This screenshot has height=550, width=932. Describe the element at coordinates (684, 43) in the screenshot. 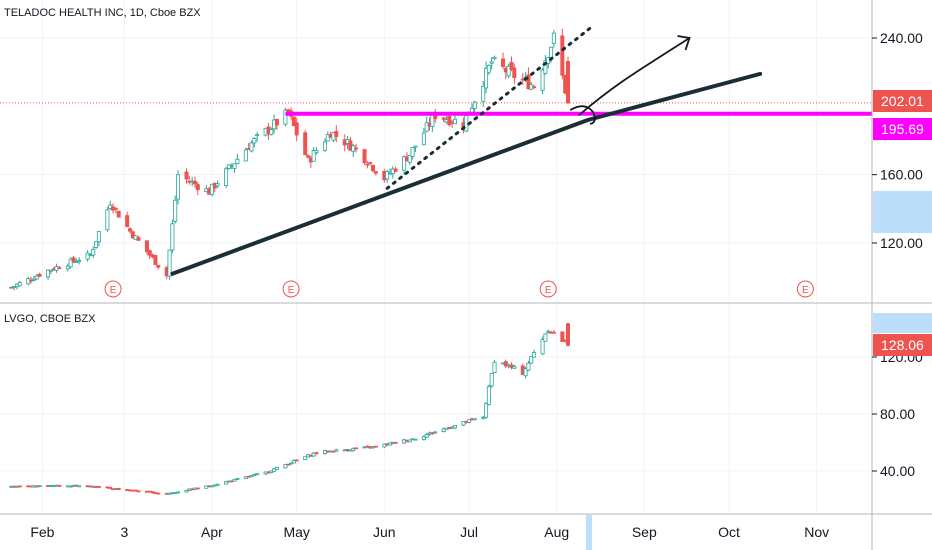

I see `projection-arrowhead` at that location.